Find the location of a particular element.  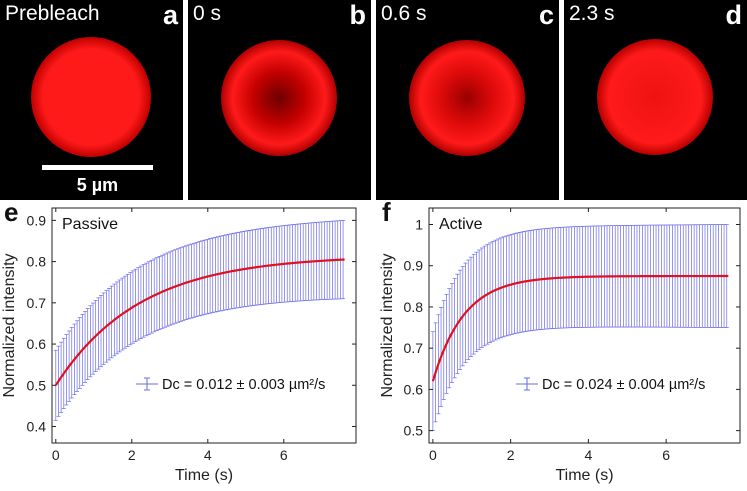

y-tick-label-4: 0.9 is located at coordinates (414, 266).